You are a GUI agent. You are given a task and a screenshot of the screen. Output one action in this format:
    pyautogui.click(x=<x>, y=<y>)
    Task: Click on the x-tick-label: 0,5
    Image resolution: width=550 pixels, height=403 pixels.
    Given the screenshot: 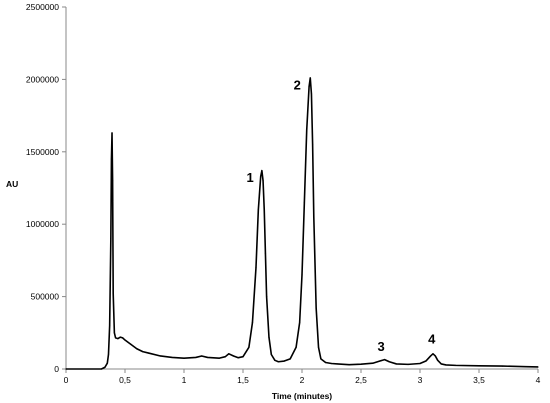 What is the action you would take?
    pyautogui.click(x=125, y=380)
    